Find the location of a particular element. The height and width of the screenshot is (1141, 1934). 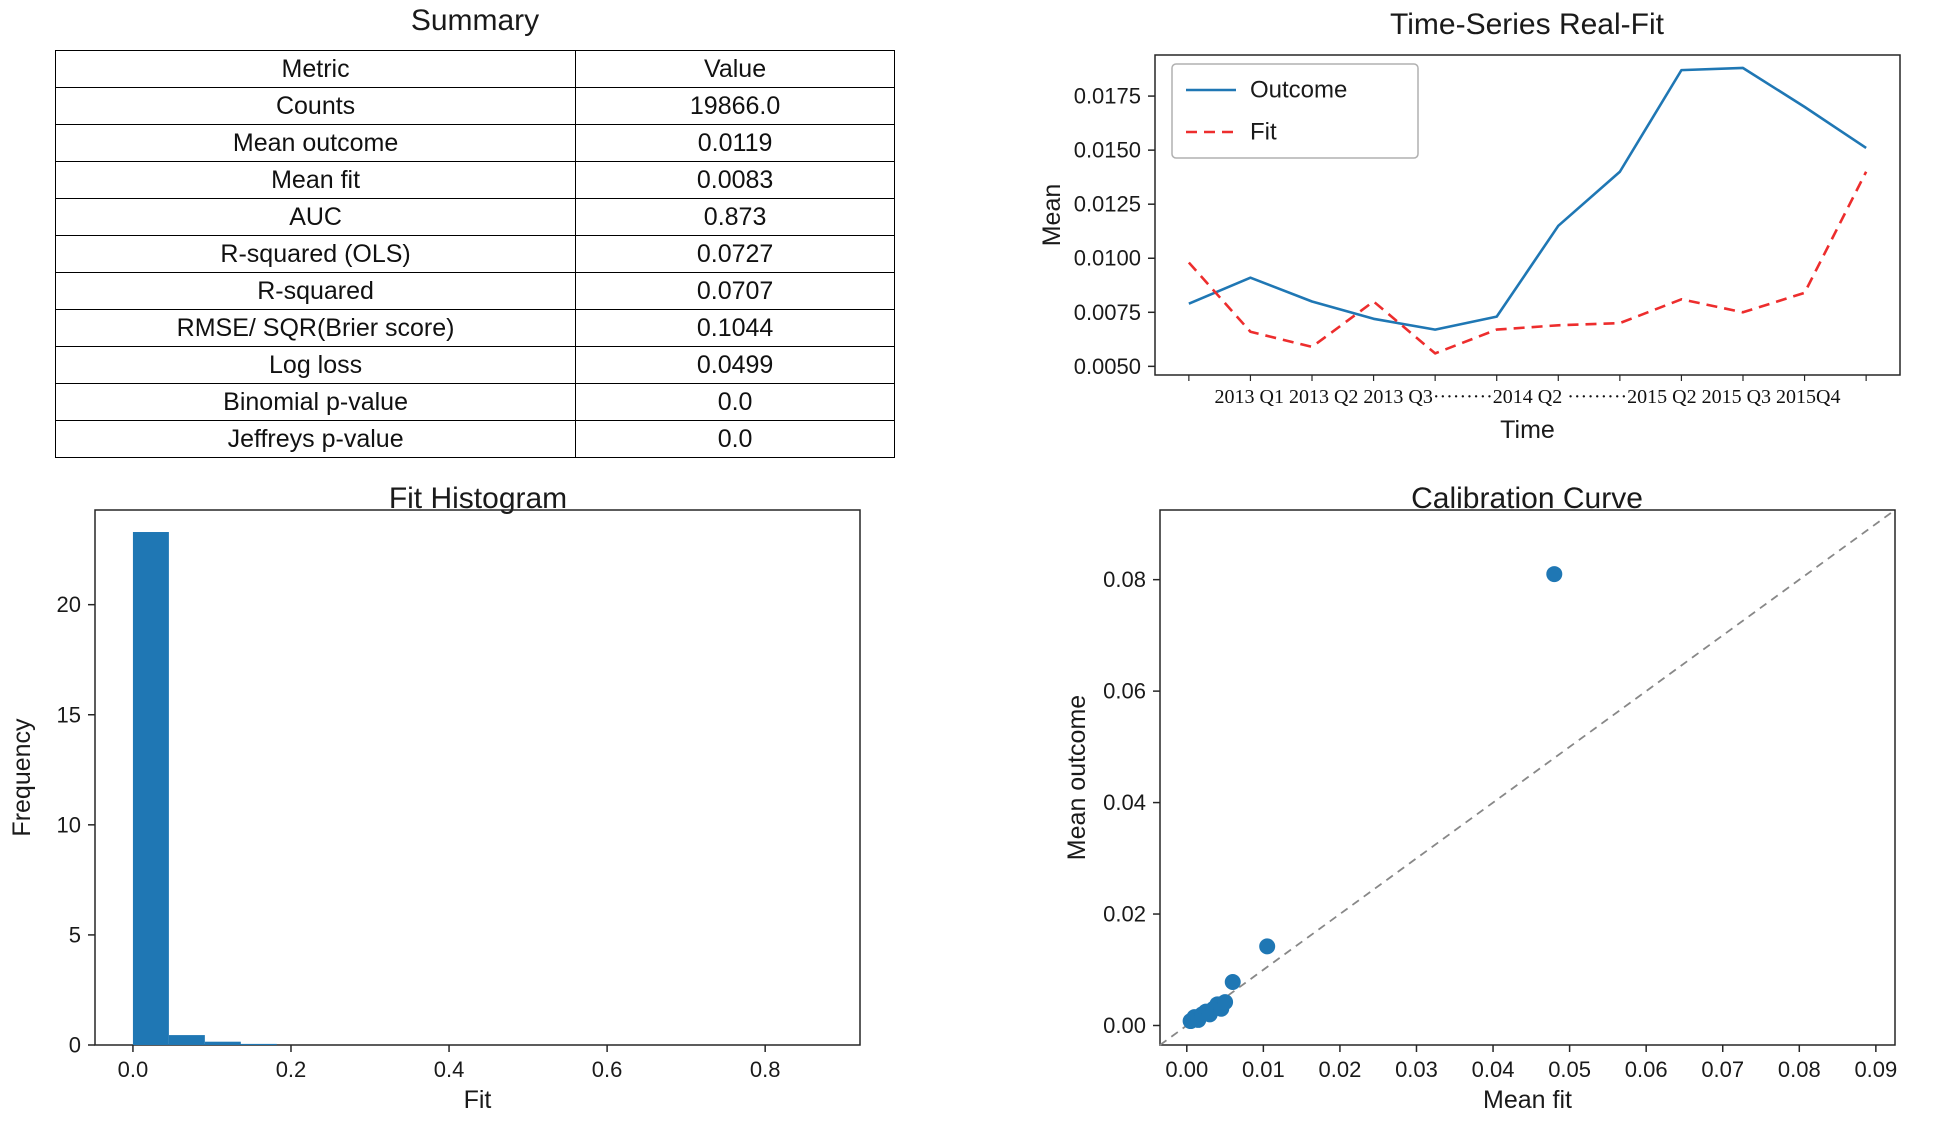

x-tick-label: 0.04 is located at coordinates (1493, 1069).